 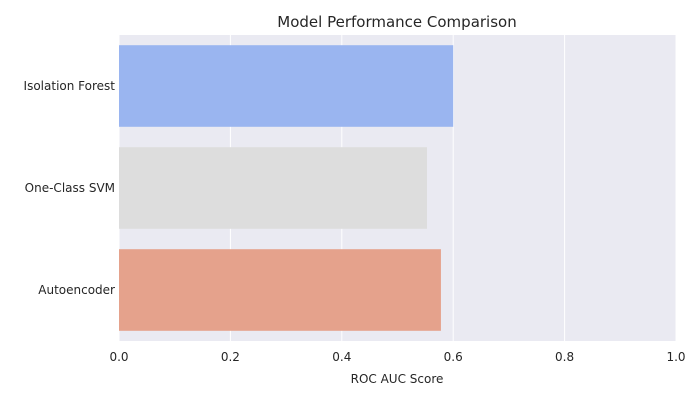 What do you see at coordinates (70, 86) in the screenshot?
I see `y-tick-label: Isolation Forest` at bounding box center [70, 86].